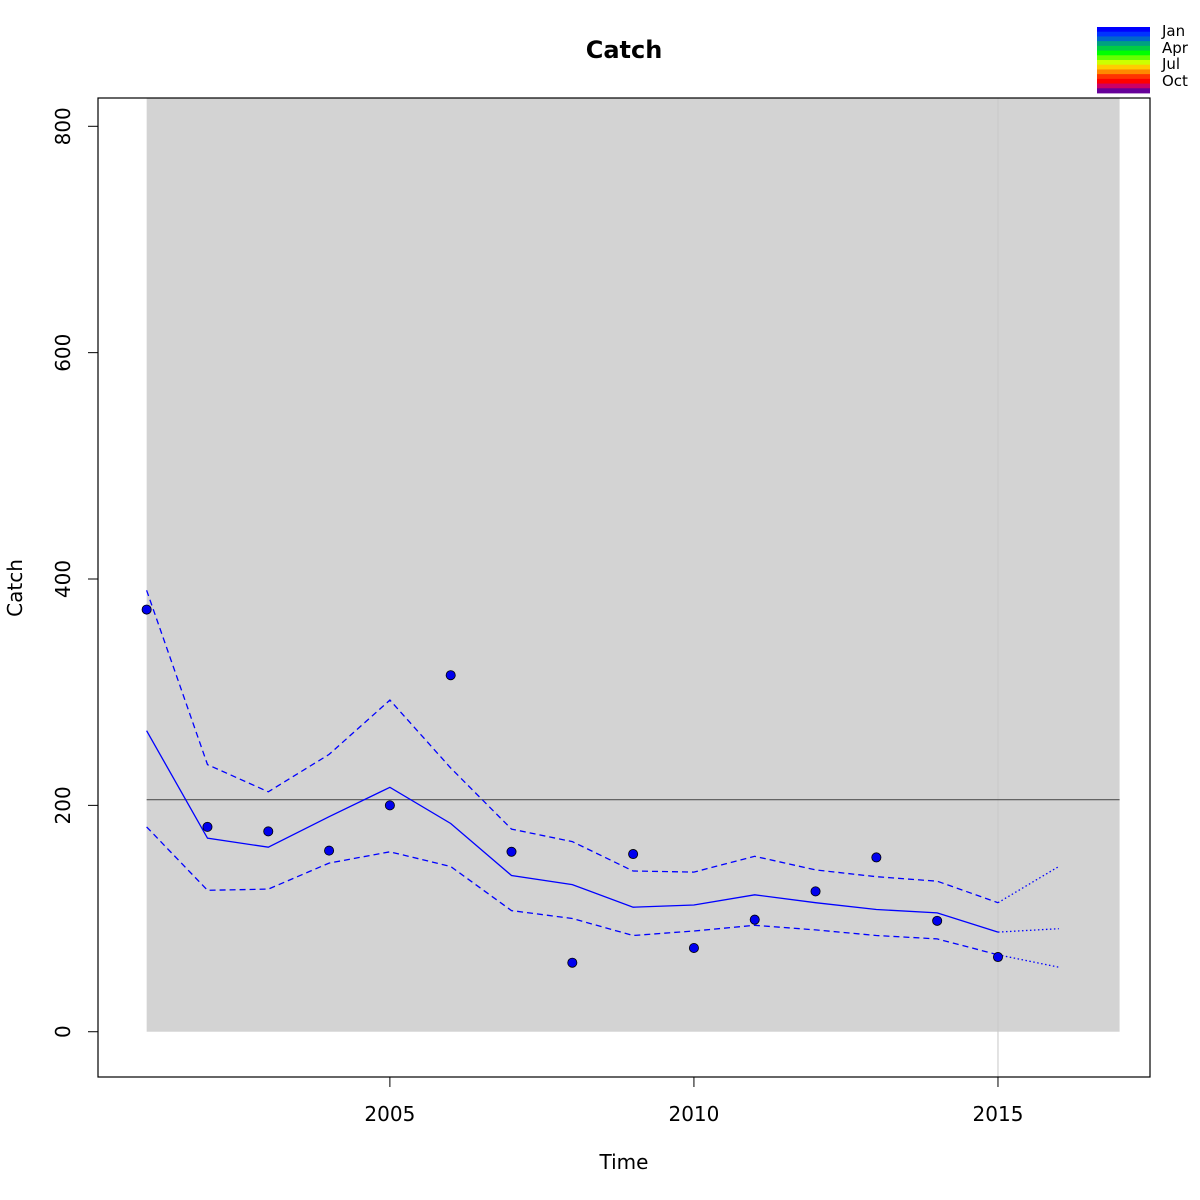 This screenshot has width=1200, height=1200. I want to click on y-tick-label: 400, so click(63, 579).